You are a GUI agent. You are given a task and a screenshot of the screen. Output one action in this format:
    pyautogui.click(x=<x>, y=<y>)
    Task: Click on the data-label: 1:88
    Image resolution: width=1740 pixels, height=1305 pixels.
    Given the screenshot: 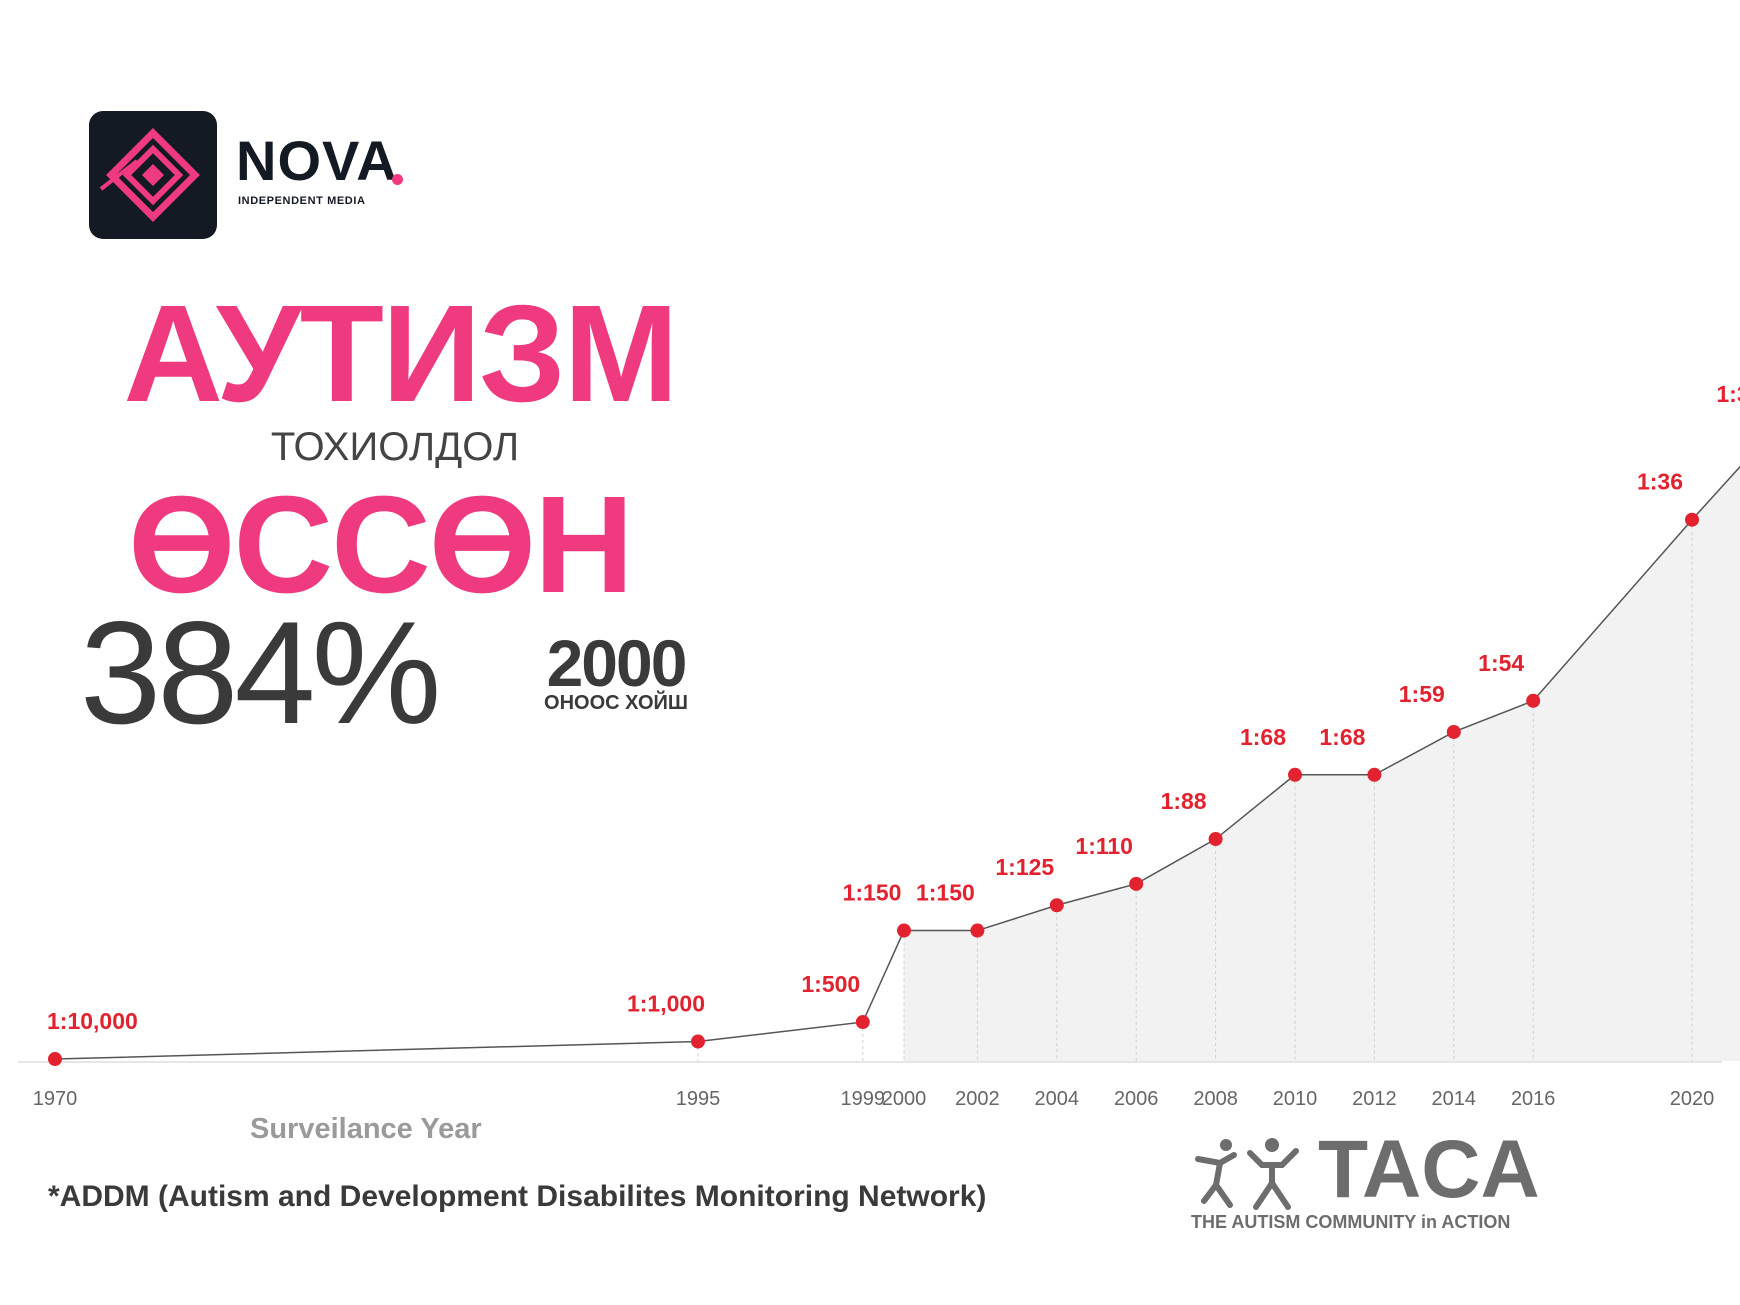 What is the action you would take?
    pyautogui.click(x=1184, y=801)
    